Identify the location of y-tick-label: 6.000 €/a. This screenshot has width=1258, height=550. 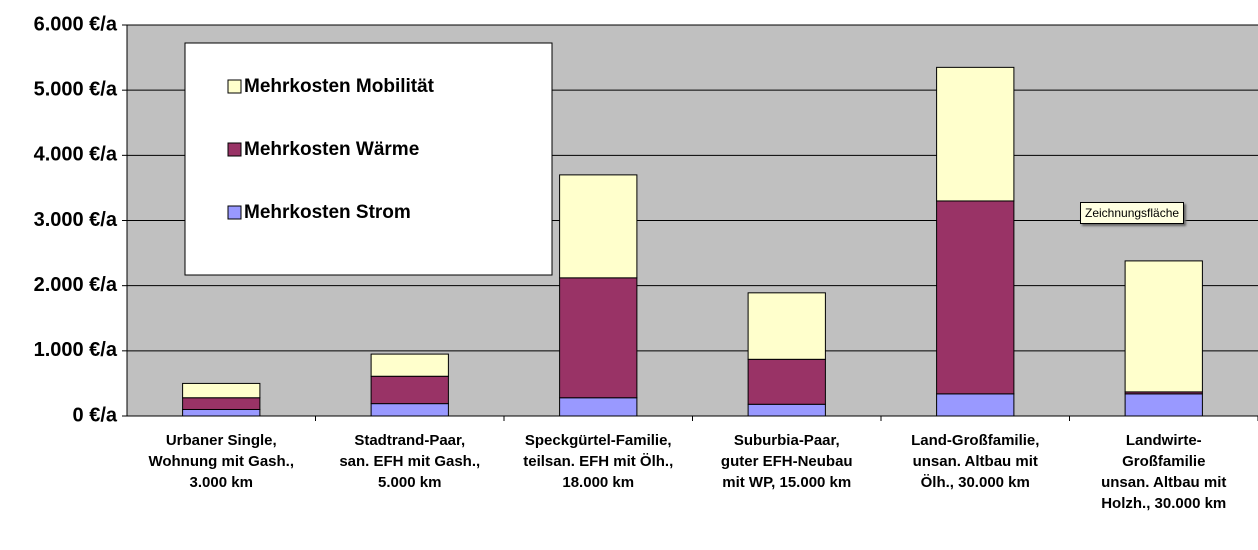
(76, 24).